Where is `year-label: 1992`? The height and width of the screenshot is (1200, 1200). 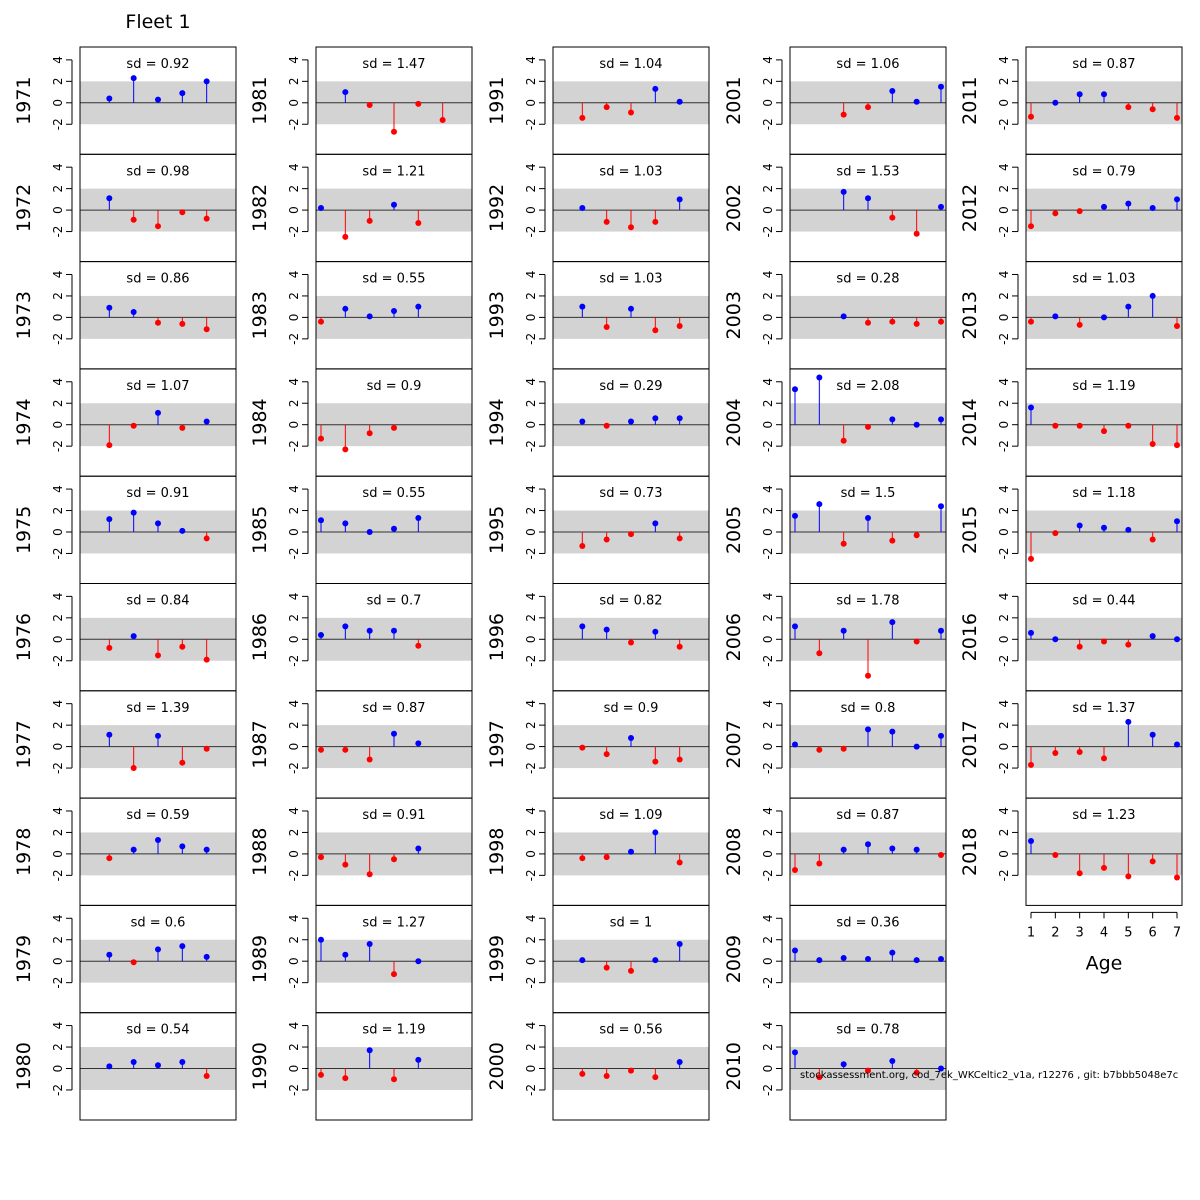
year-label: 1992 is located at coordinates (497, 208).